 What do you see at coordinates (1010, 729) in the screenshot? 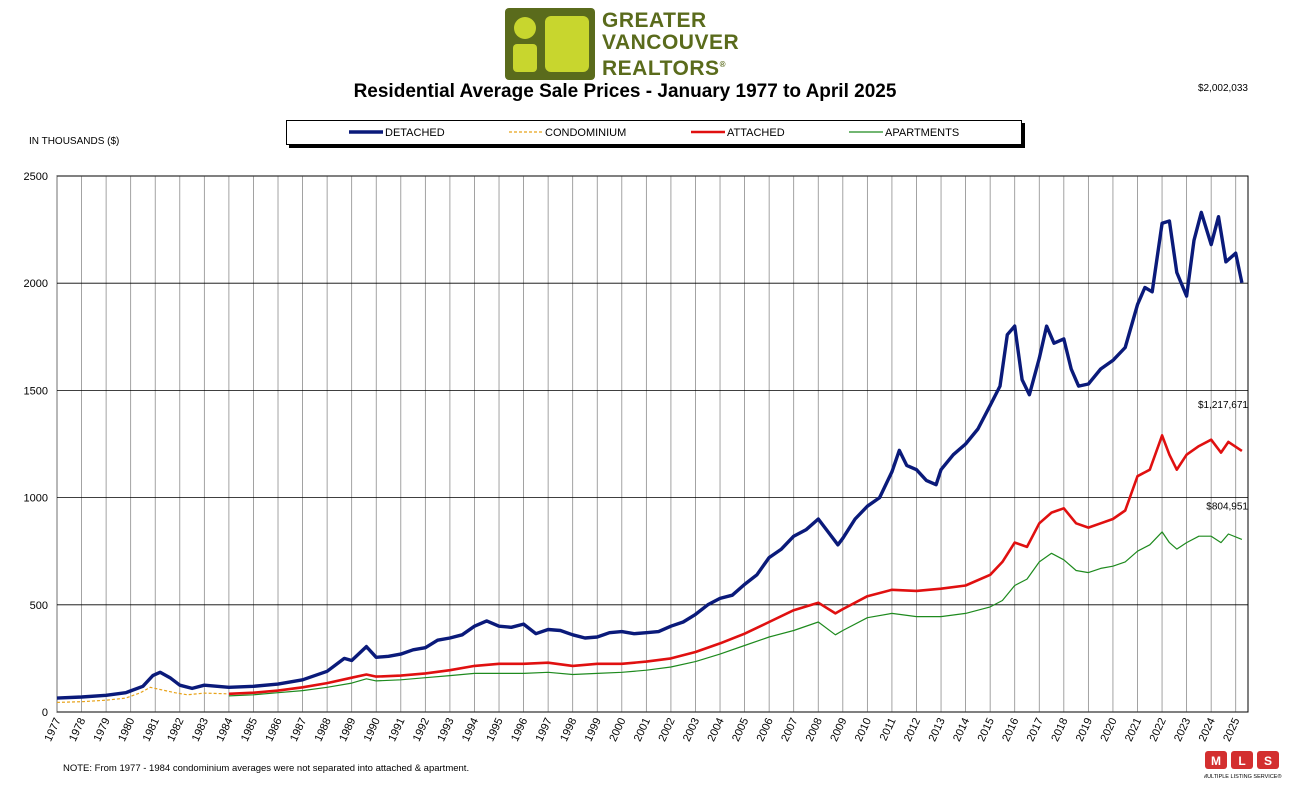
I see `x-tick-label: 2016` at bounding box center [1010, 729].